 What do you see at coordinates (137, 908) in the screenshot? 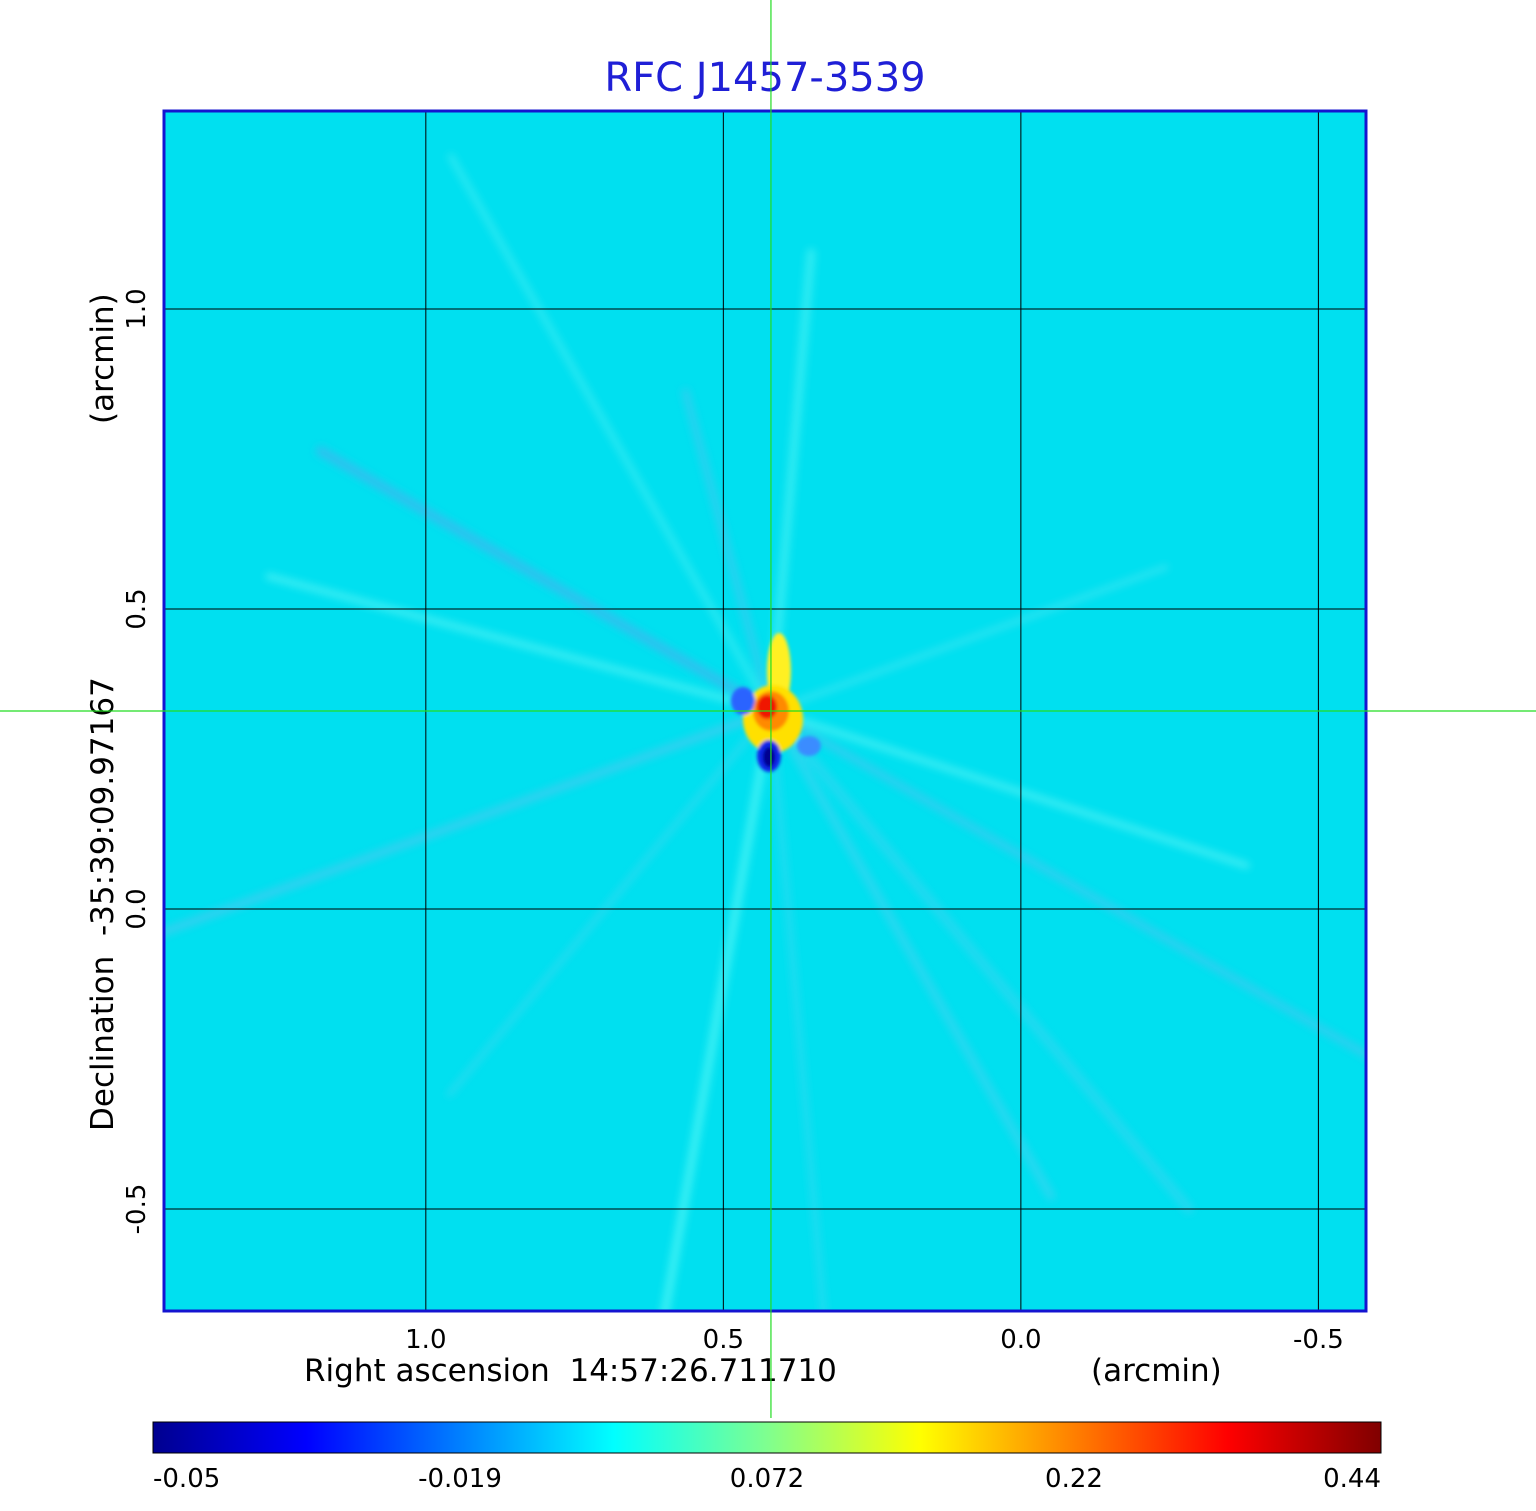
I see `y-tick-label: 0.0` at bounding box center [137, 908].